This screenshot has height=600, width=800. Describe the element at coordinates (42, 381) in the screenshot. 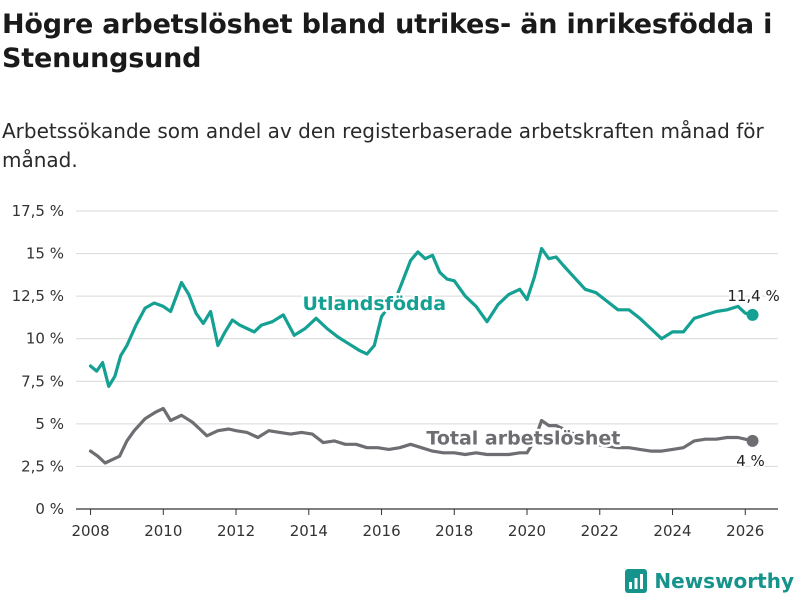

I see `y-tick-label: 7,5 %` at that location.